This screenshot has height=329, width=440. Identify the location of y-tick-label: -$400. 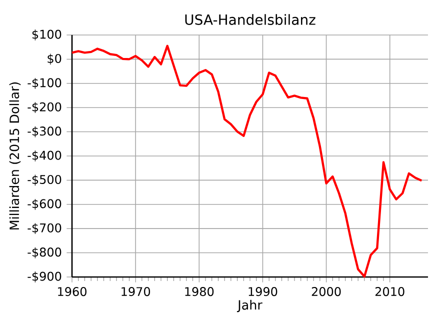
(45, 156).